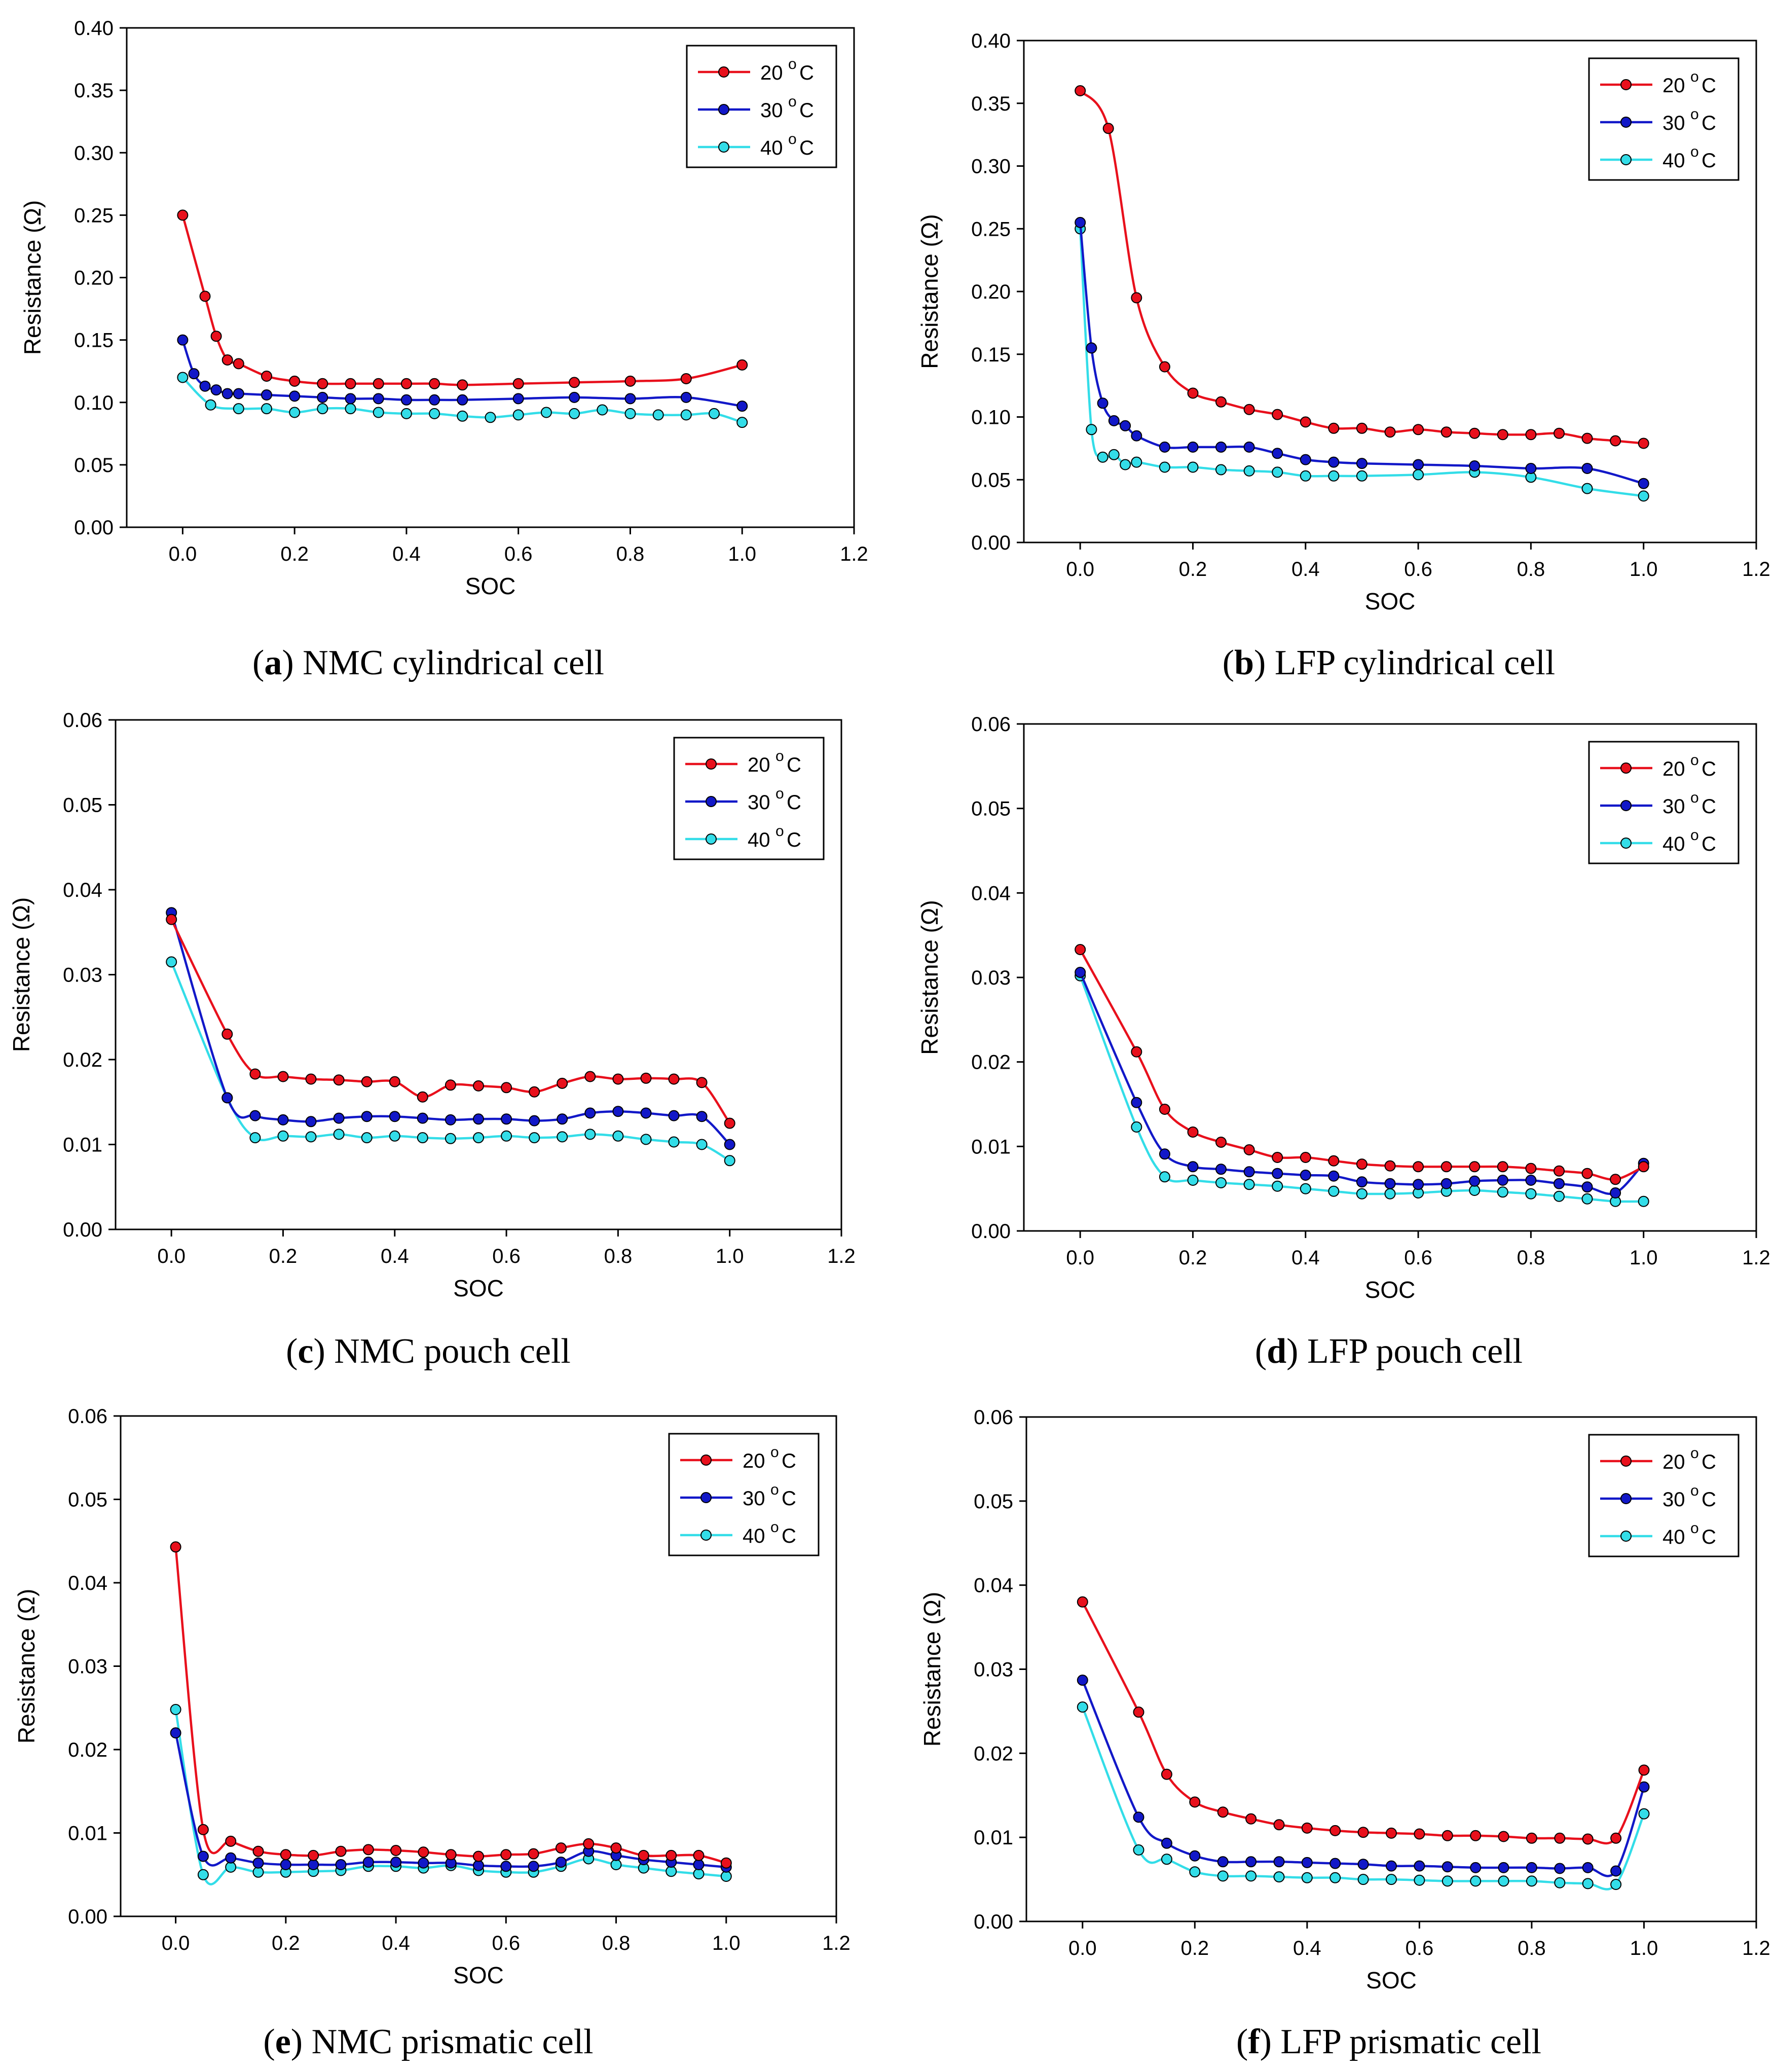  I want to click on legend-degree-40C: o, so click(779, 831).